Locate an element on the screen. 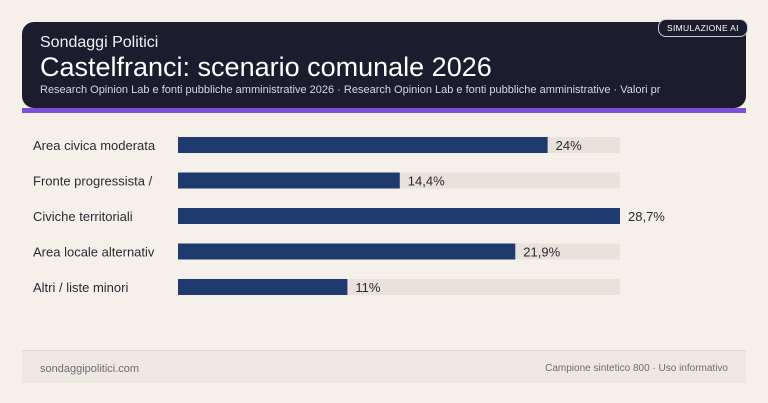 This screenshot has width=768, height=403. page-title: Castelfranci: scenario comunale 2026 is located at coordinates (266, 67).